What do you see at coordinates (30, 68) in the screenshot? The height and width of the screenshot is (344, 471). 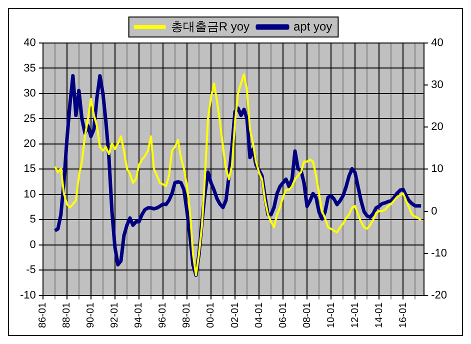 I see `y-tick-label: 35` at bounding box center [30, 68].